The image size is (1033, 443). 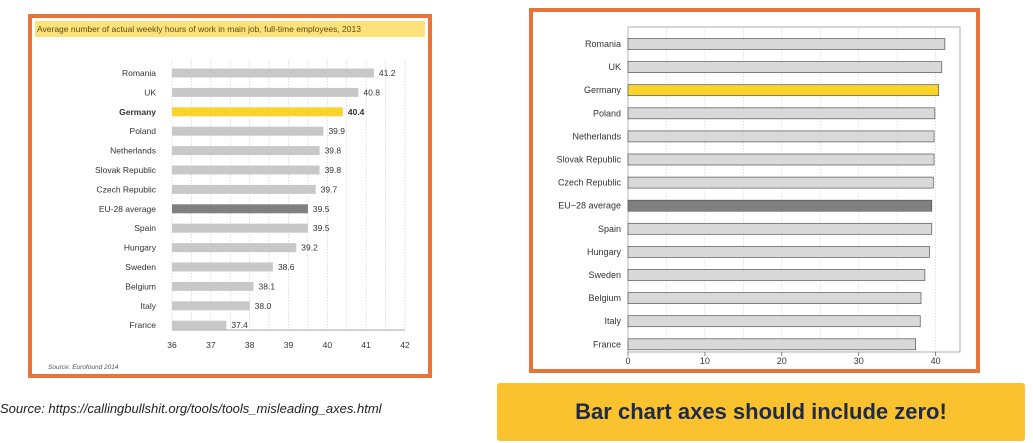 What do you see at coordinates (387, 73) in the screenshot?
I see `value-label: 41.2` at bounding box center [387, 73].